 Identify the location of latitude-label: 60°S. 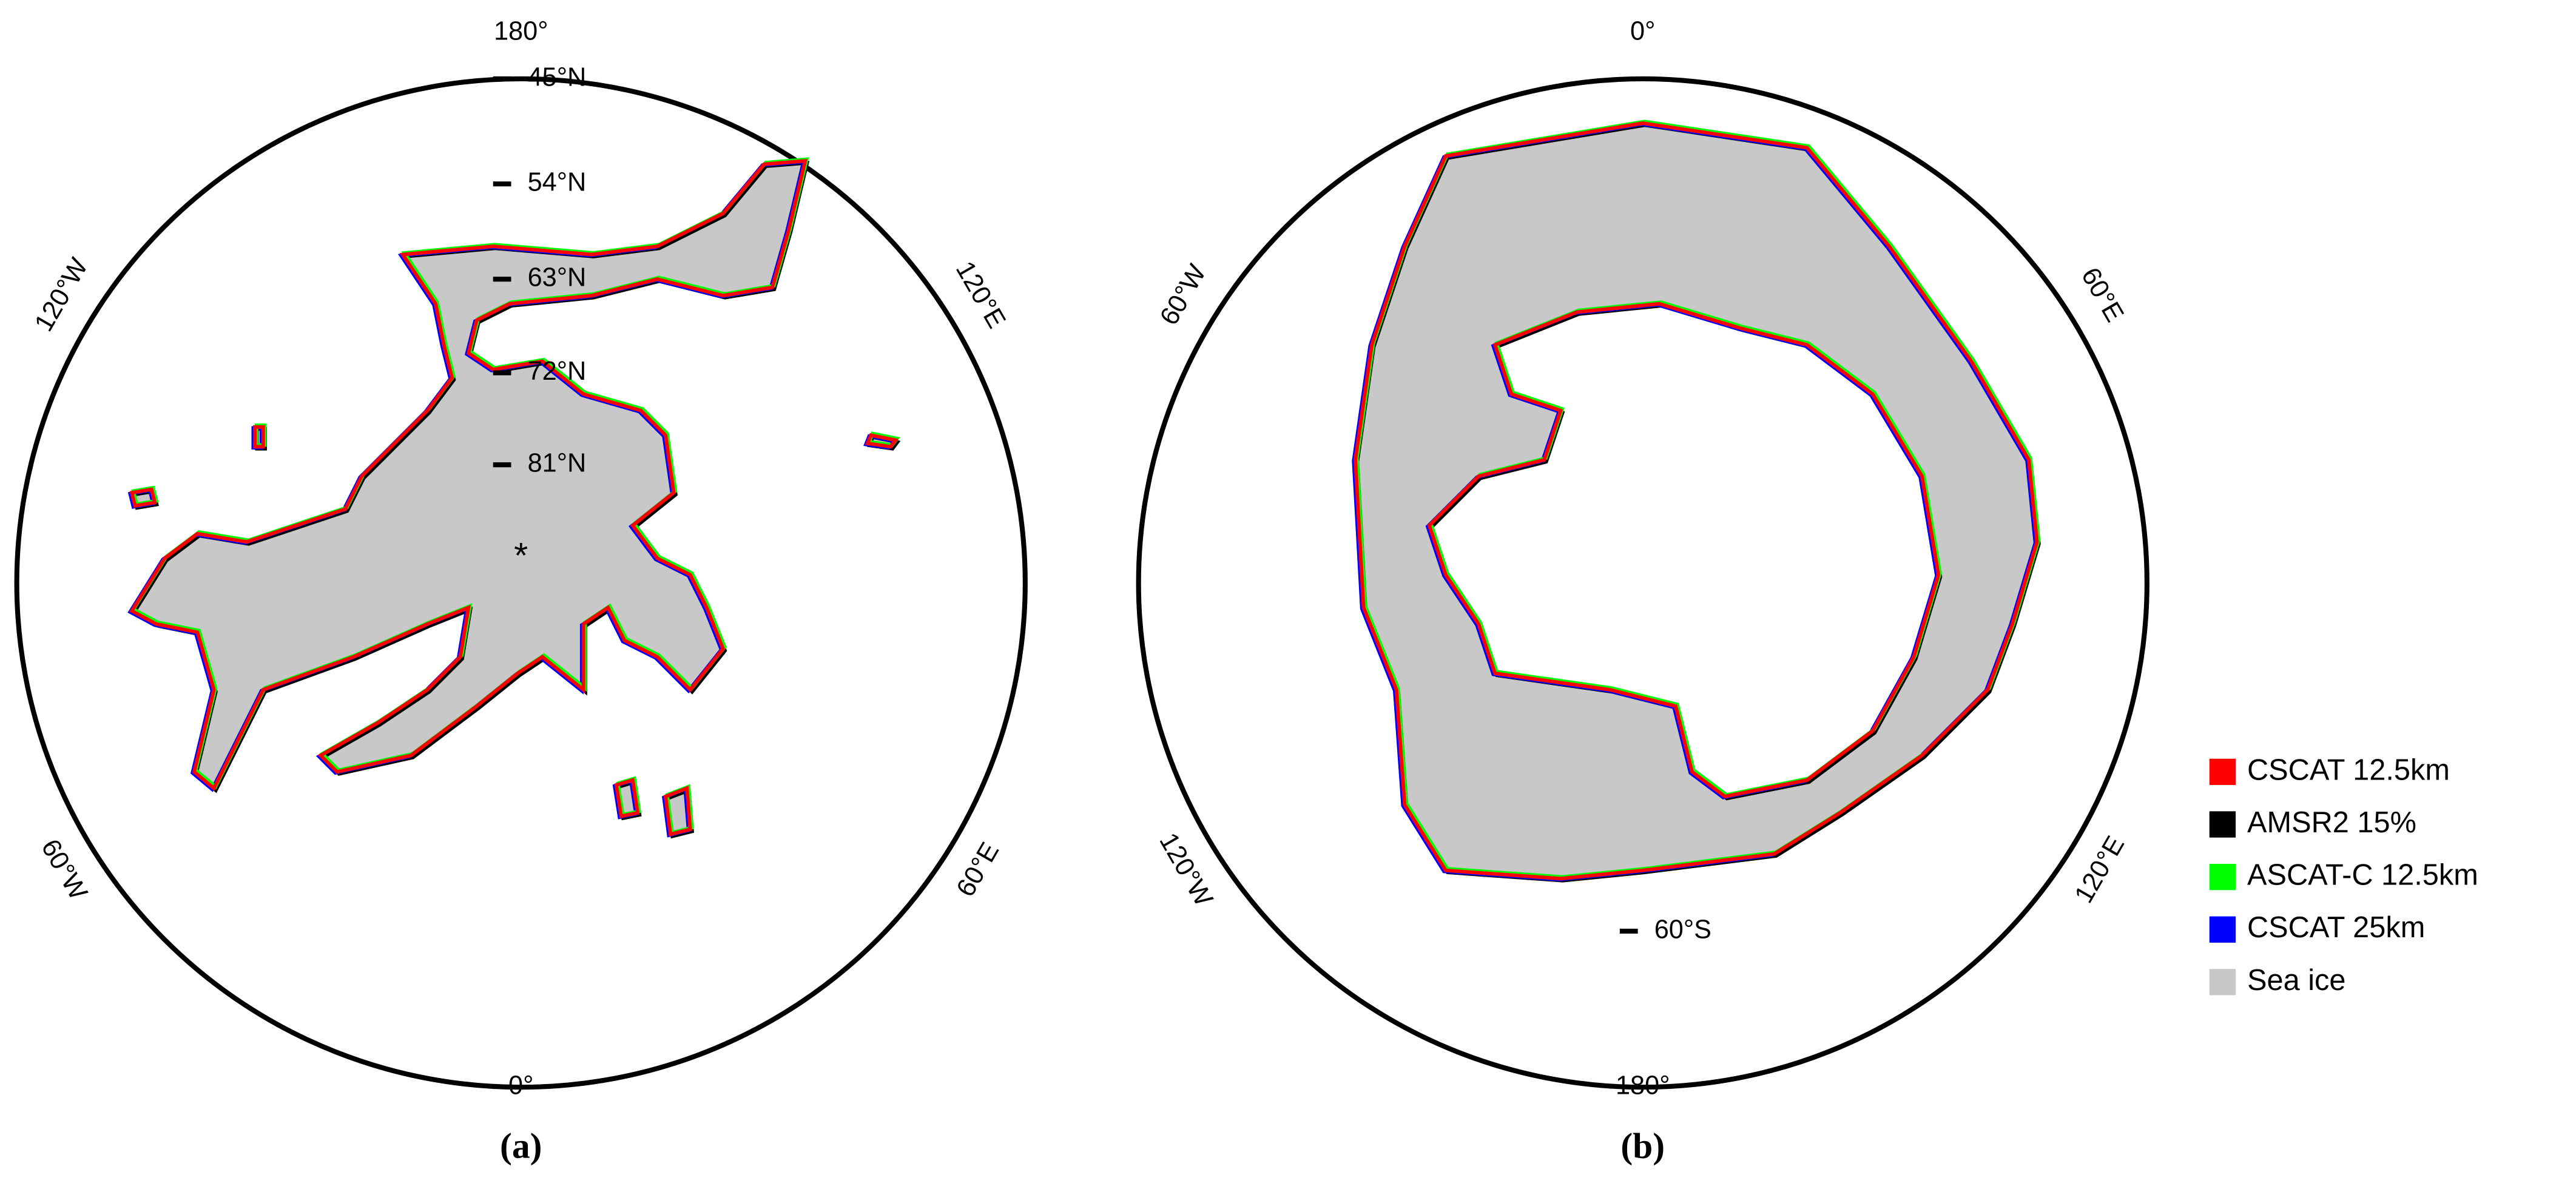
(1683, 929).